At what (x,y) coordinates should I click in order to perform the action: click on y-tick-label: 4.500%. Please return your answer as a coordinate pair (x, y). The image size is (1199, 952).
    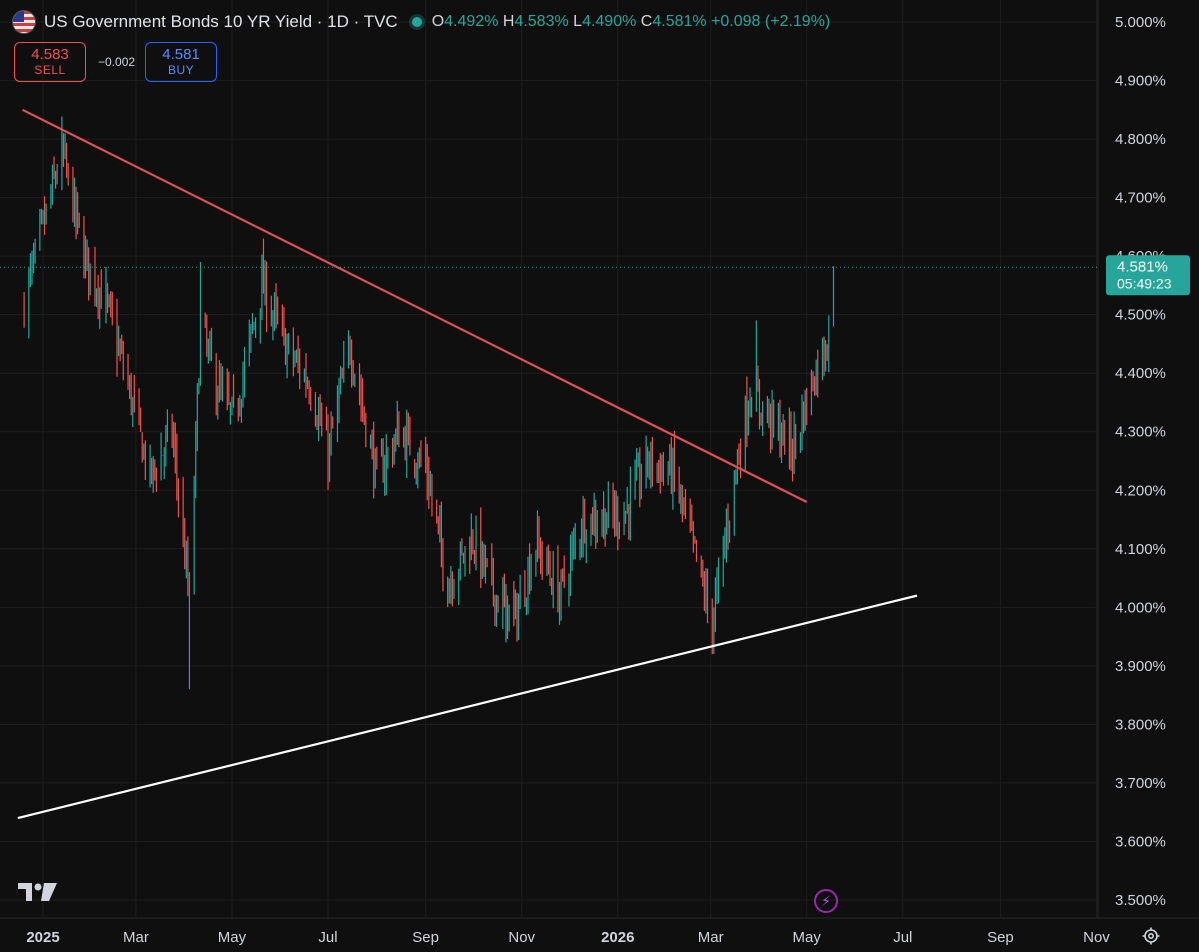
    Looking at the image, I should click on (1140, 315).